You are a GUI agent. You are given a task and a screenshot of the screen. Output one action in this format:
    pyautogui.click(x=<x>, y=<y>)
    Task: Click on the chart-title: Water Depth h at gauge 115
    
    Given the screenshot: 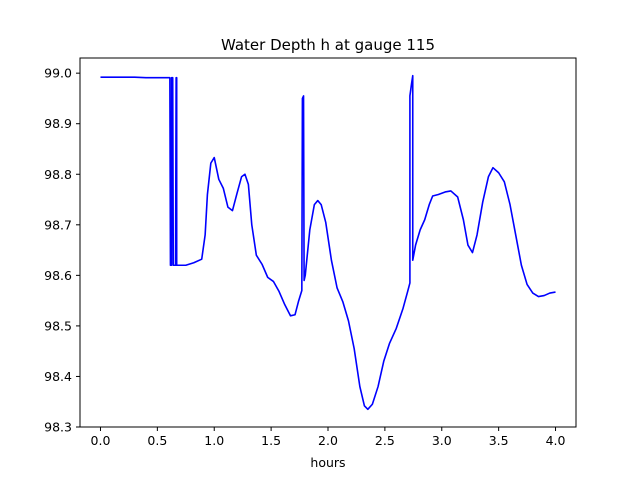 What is the action you would take?
    pyautogui.click(x=328, y=45)
    